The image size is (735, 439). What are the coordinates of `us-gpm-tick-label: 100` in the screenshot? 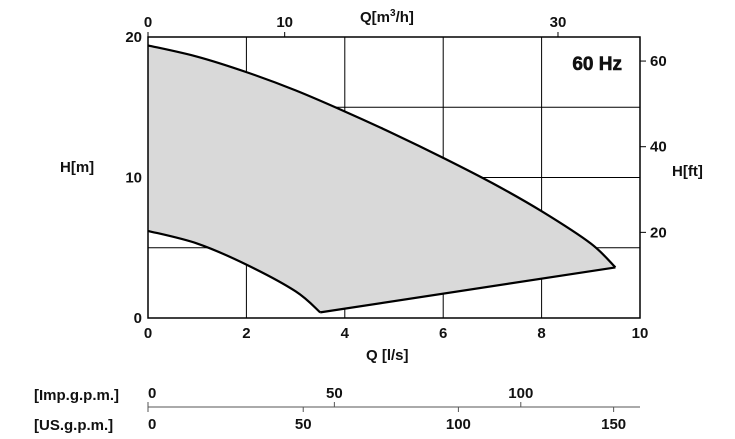 It's located at (458, 424).